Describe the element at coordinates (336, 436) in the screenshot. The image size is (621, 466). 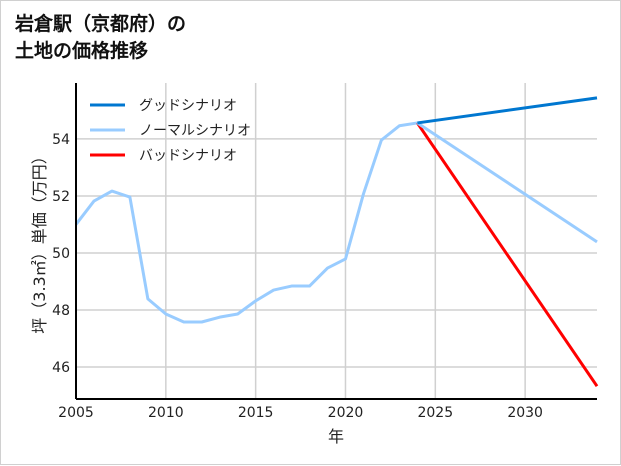
I see `x-axis-label: 年` at that location.